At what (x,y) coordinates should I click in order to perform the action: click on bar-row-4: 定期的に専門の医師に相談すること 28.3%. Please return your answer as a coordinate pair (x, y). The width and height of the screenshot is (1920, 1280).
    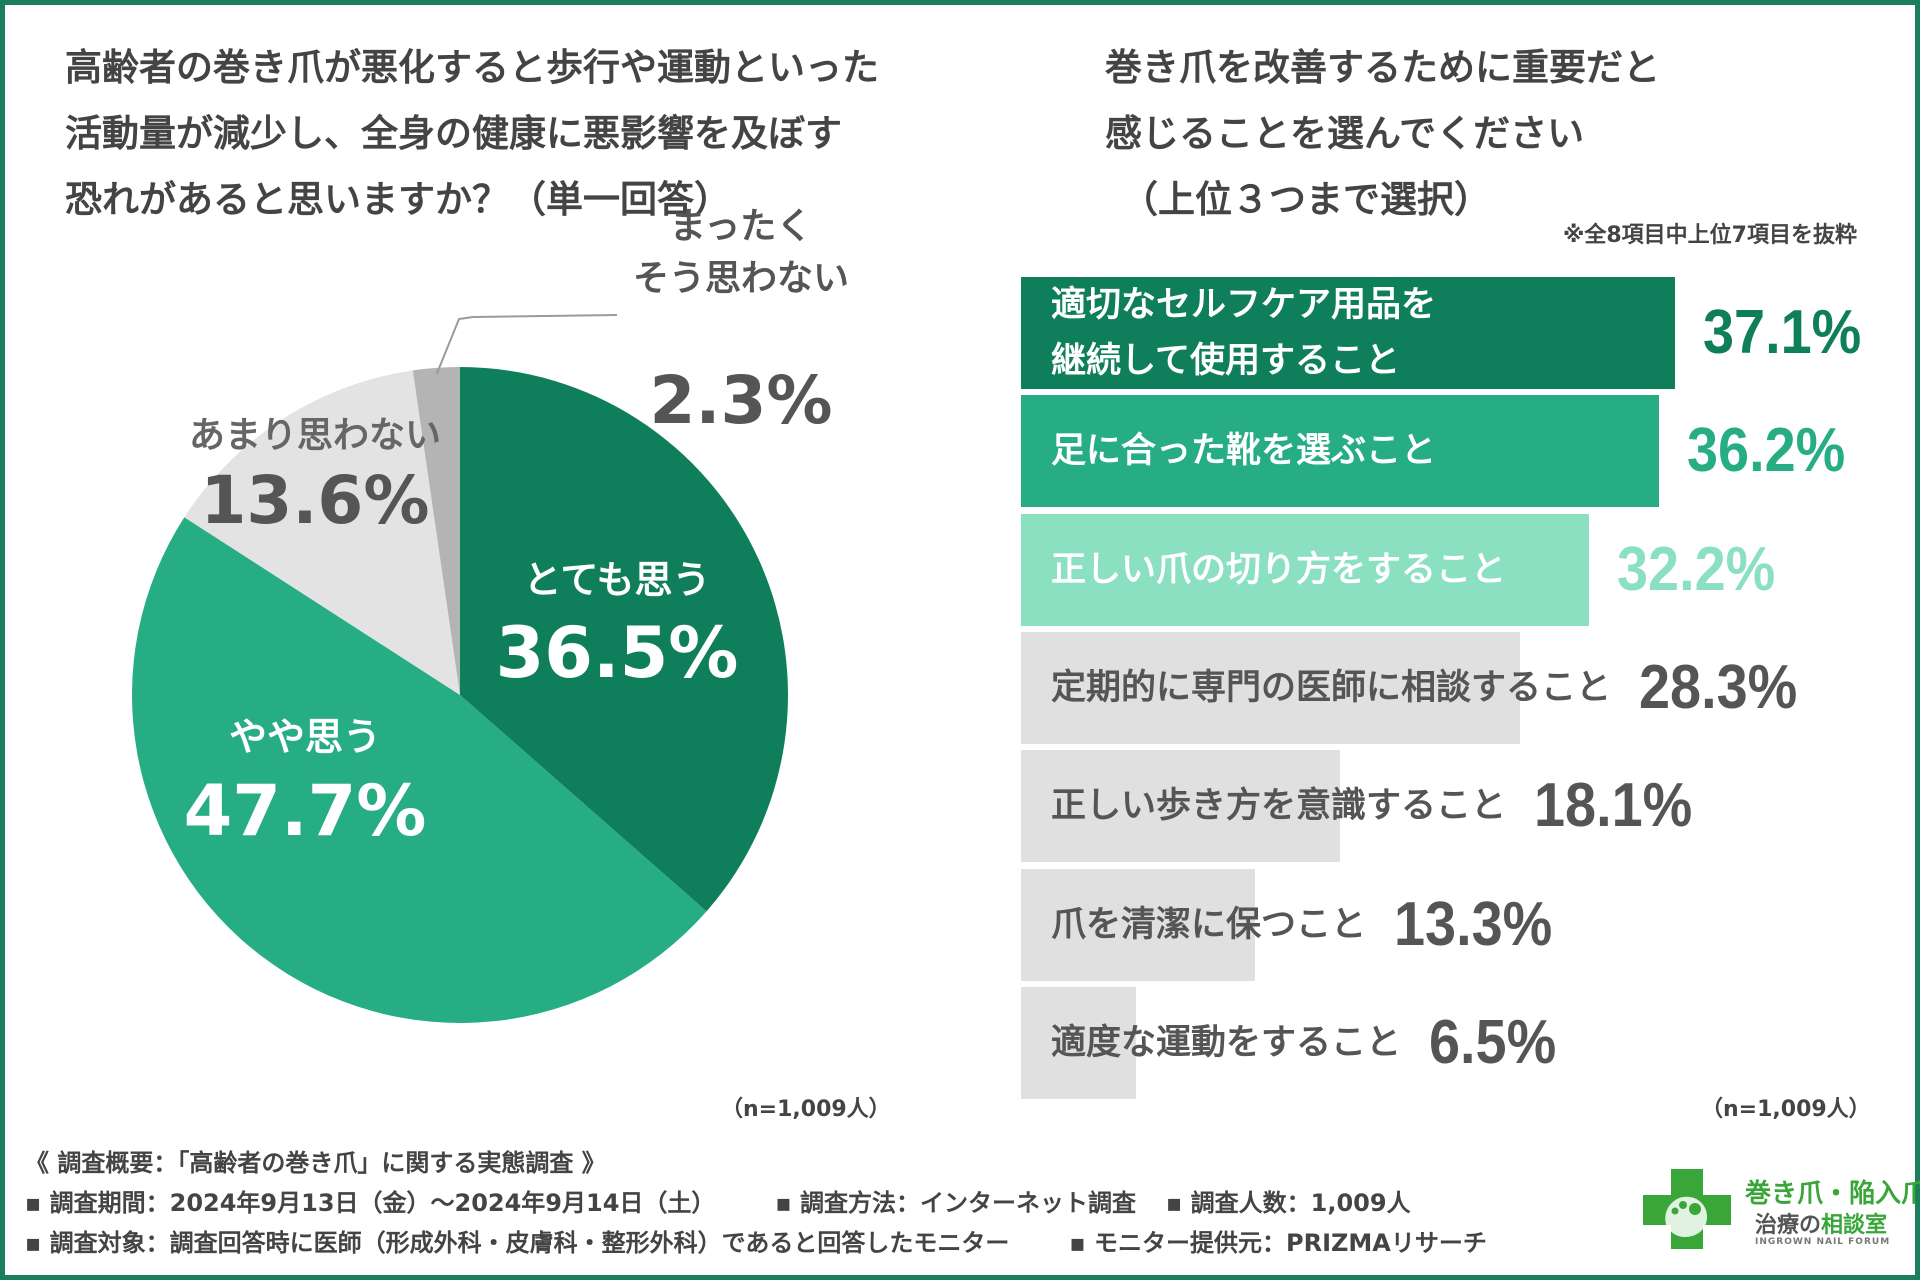
    Looking at the image, I should click on (1451, 687).